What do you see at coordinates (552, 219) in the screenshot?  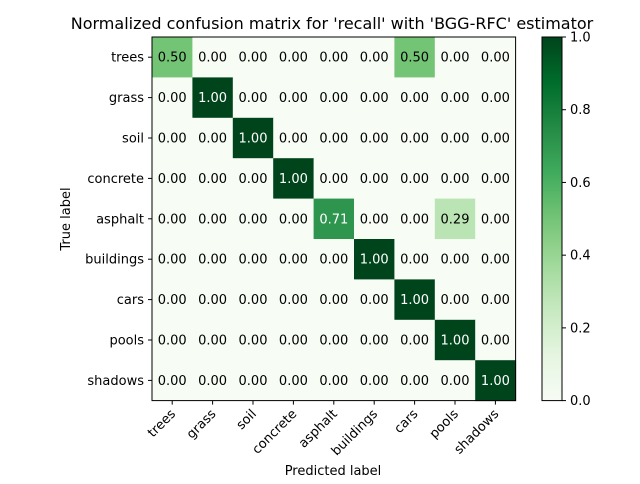 I see `colorbar` at bounding box center [552, 219].